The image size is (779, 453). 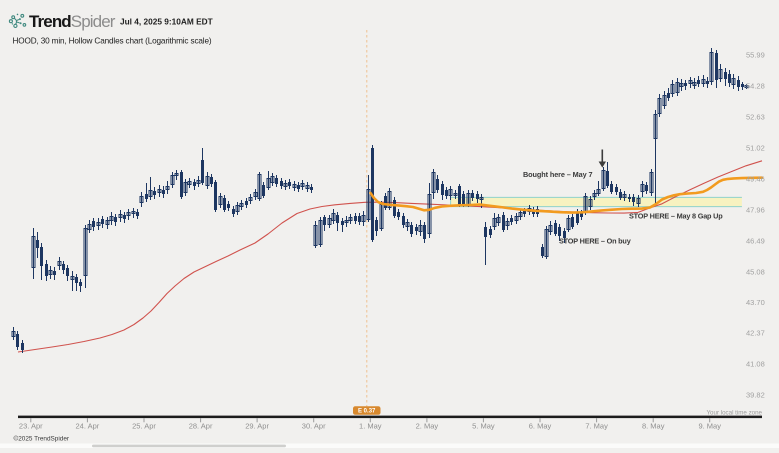 I want to click on svg-text: 49.46, so click(x=755, y=179).